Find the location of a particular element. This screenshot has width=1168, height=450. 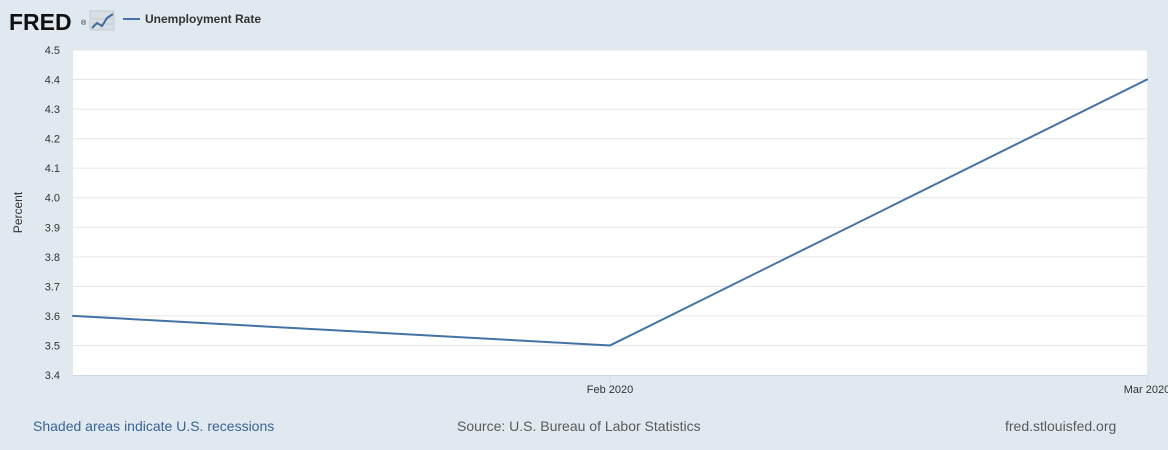

y-tick-label: 3.5 is located at coordinates (52, 346).